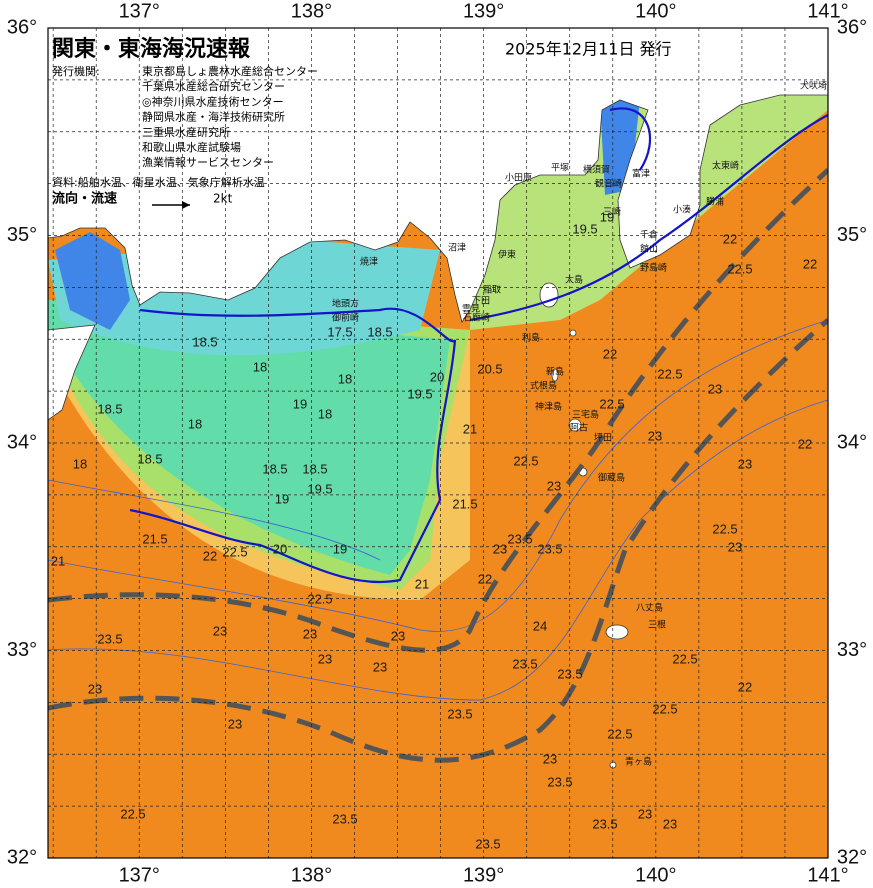  I want to click on place-name: 御蔵島, so click(611, 478).